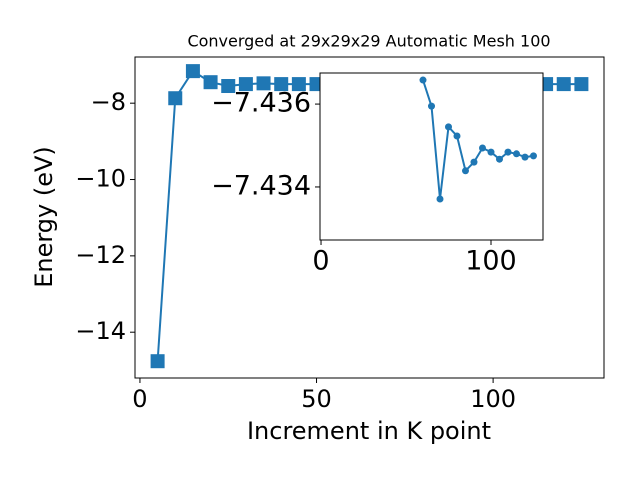 Image resolution: width=640 pixels, height=480 pixels. I want to click on axes-frame, so click(431, 156).